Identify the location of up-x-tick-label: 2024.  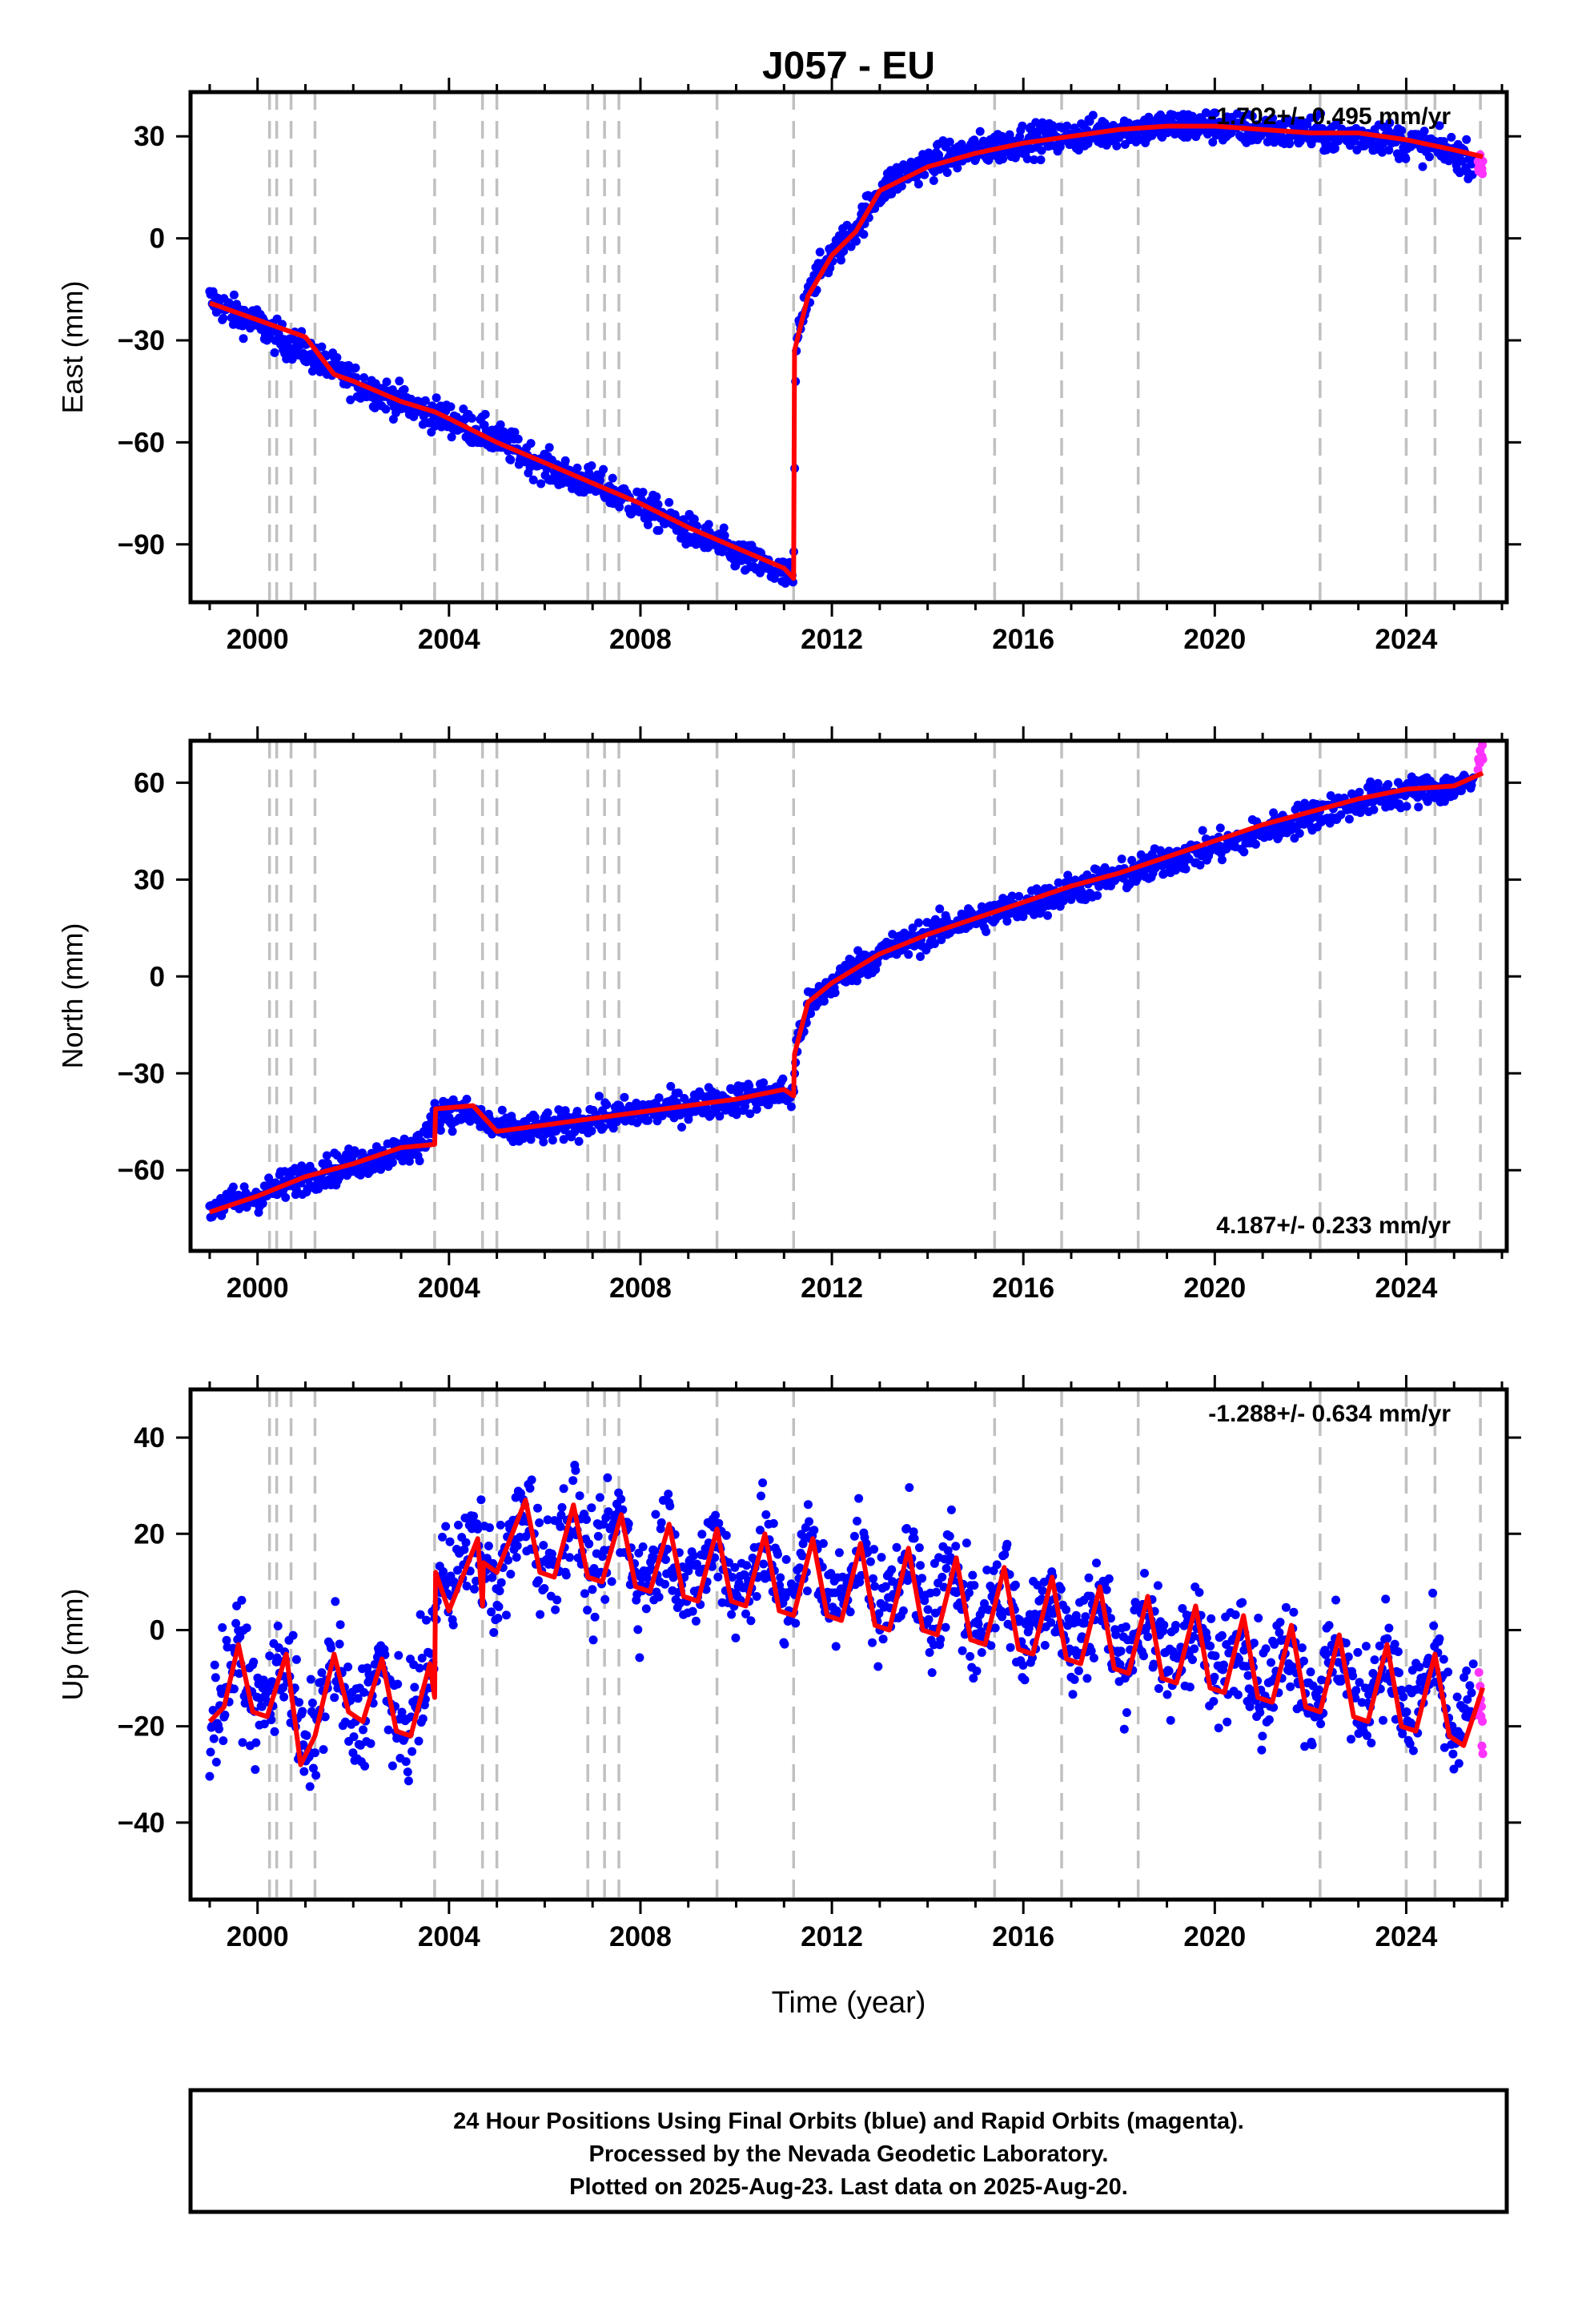
(1407, 1936).